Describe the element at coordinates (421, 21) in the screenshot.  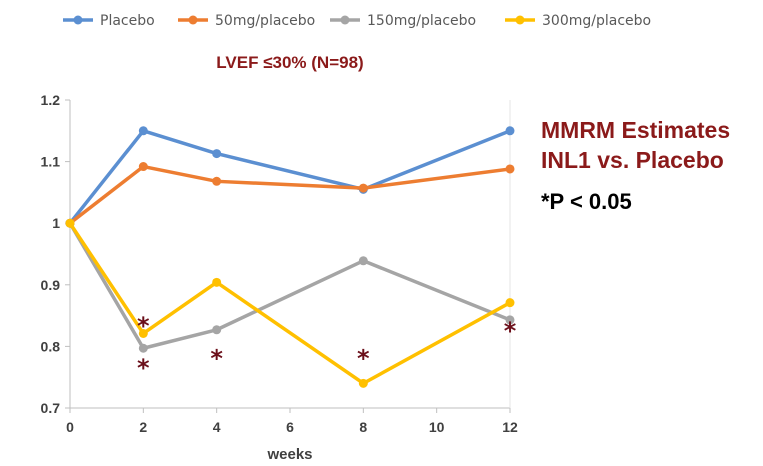
I see `legend-label: 150mg/placebo` at that location.